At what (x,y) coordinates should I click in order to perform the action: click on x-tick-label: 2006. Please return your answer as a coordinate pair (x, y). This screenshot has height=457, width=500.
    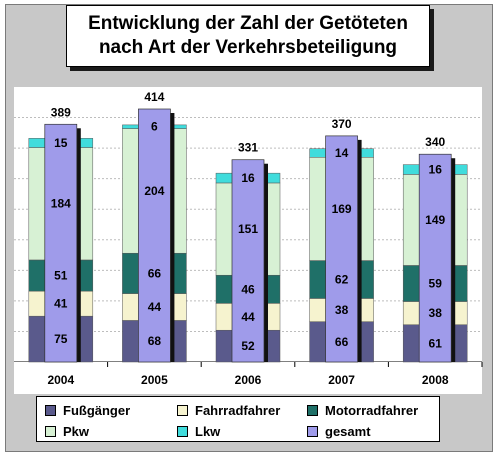
    Looking at the image, I should click on (248, 380).